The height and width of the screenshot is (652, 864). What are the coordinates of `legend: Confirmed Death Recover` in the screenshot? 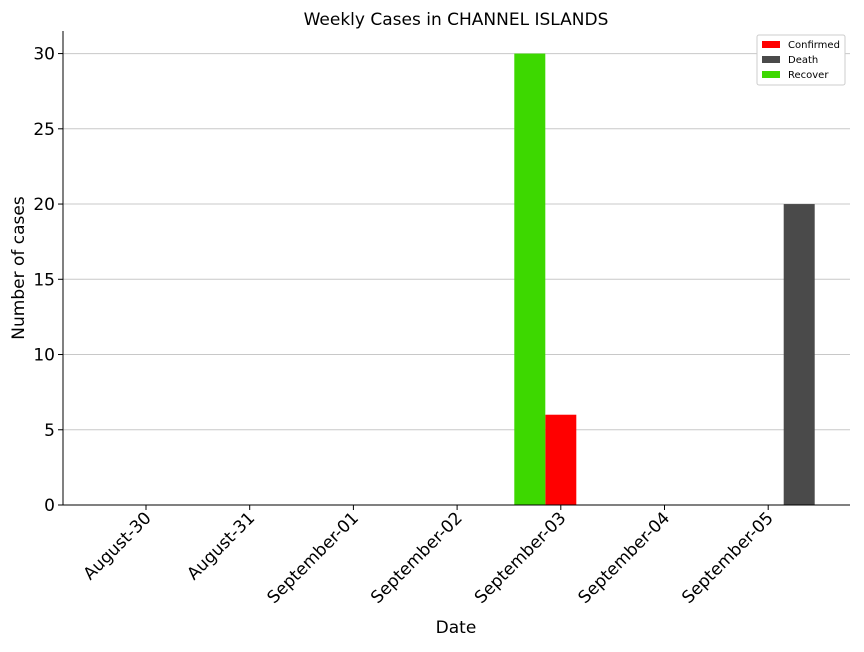 It's located at (801, 60).